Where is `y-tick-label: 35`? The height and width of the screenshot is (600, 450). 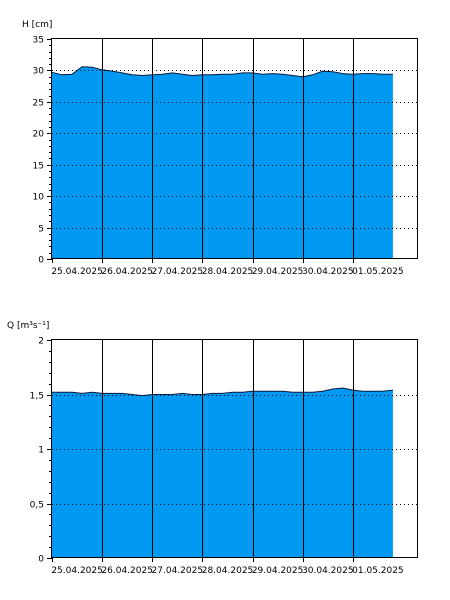
y-tick-label: 35 is located at coordinates (38, 41).